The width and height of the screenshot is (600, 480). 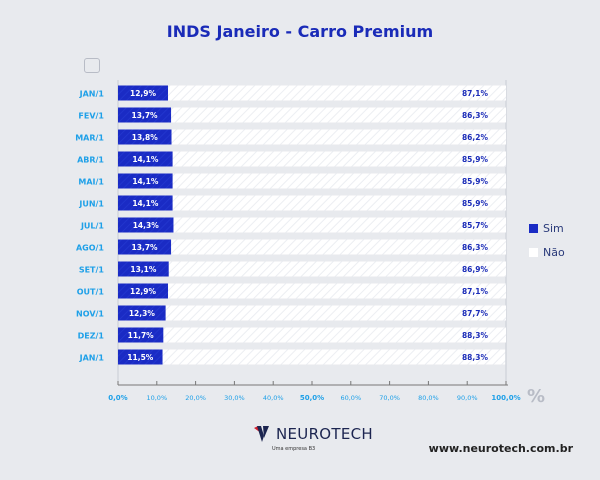 I want to click on category-label: AGO/1, so click(x=90, y=248).